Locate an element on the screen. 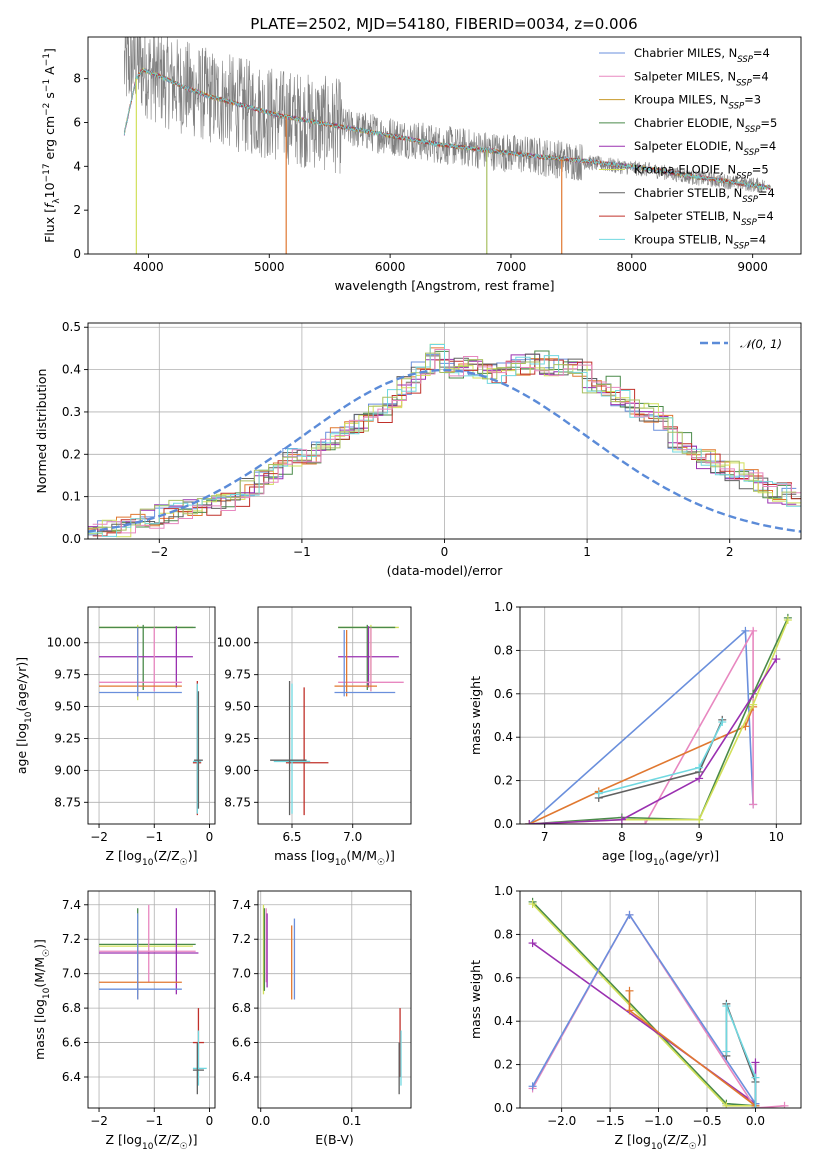  mass_vs_Z-ytick-label: 7.0 is located at coordinates (71, 974).